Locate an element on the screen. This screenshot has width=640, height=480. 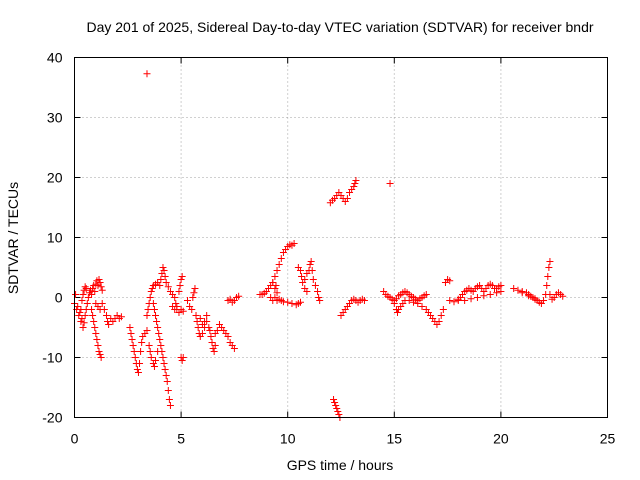
x-tick-label: 15 is located at coordinates (395, 439).